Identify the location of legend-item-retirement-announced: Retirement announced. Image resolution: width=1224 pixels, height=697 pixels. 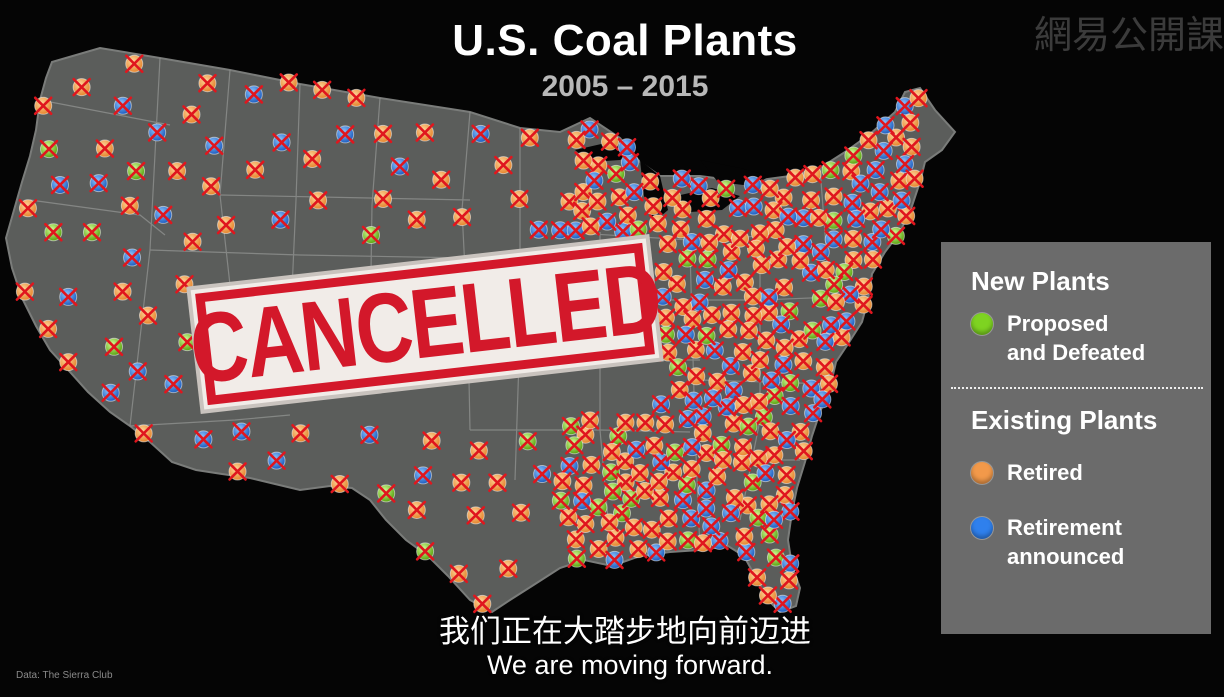
(1082, 542).